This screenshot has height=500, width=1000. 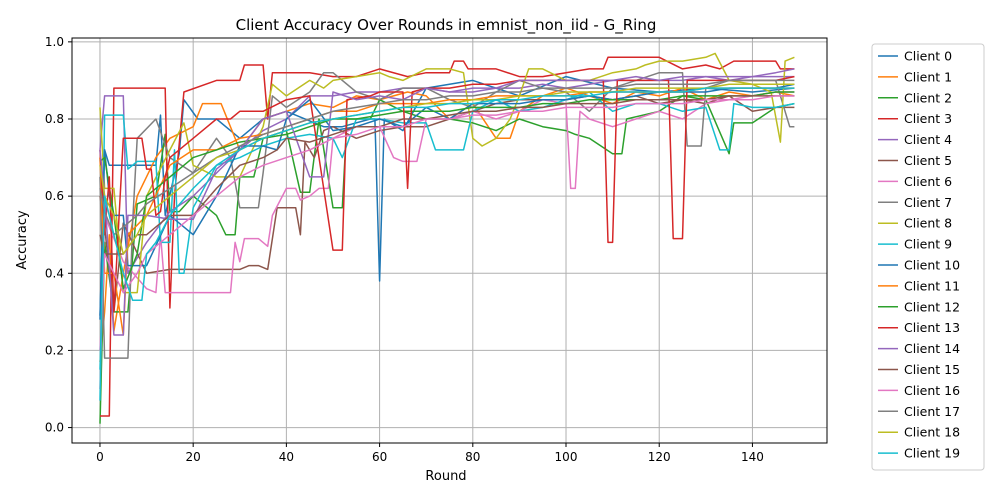 I want to click on y-tick-label: 0.4, so click(x=54, y=273).